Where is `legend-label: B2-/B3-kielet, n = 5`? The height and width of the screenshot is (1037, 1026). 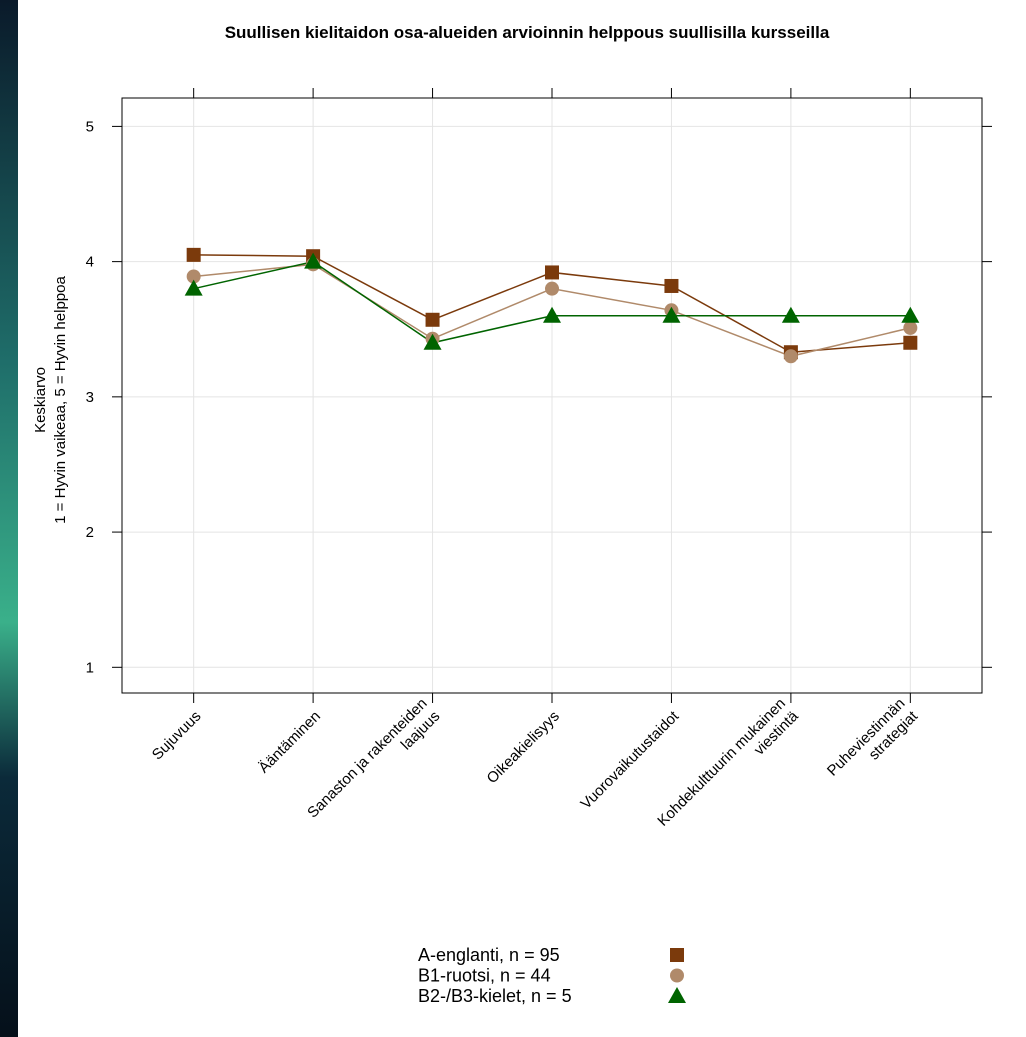
legend-label: B2-/B3-kielet, n = 5 is located at coordinates (495, 996).